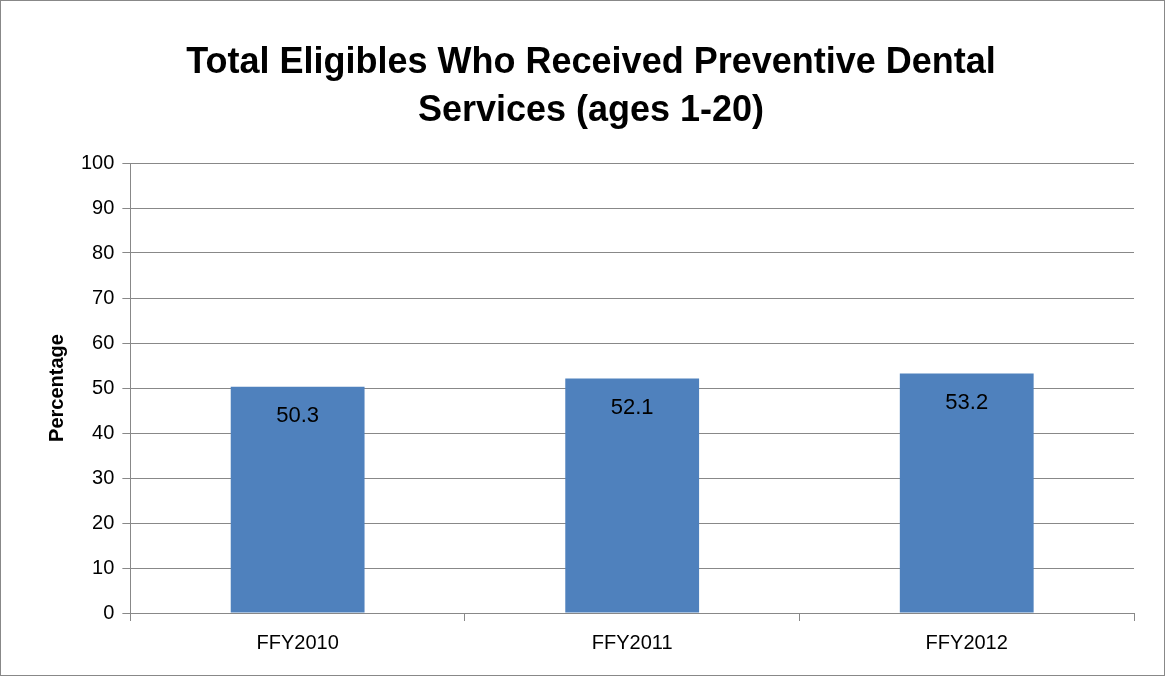 Image resolution: width=1165 pixels, height=676 pixels. I want to click on y-tick-label: 50, so click(103, 386).